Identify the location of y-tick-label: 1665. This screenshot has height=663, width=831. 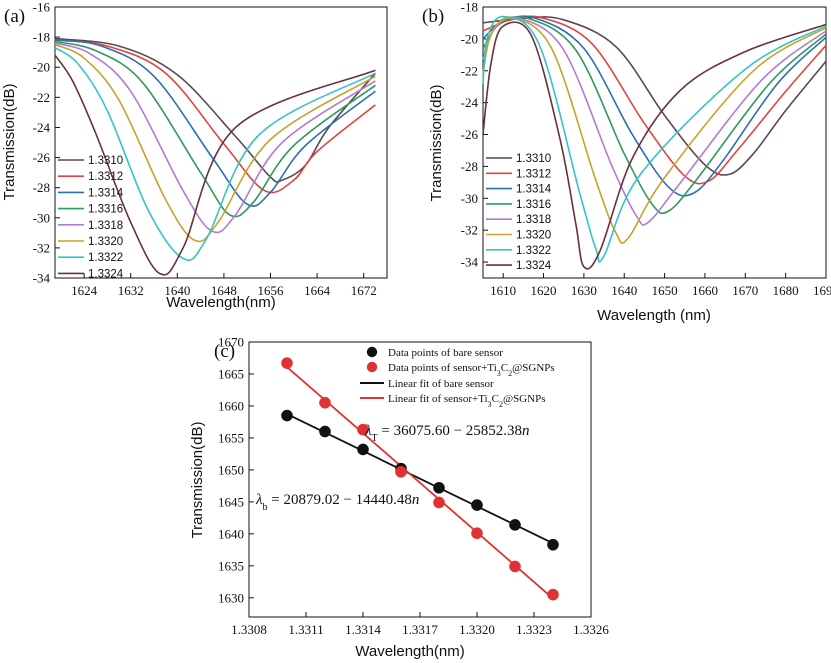
(231, 373).